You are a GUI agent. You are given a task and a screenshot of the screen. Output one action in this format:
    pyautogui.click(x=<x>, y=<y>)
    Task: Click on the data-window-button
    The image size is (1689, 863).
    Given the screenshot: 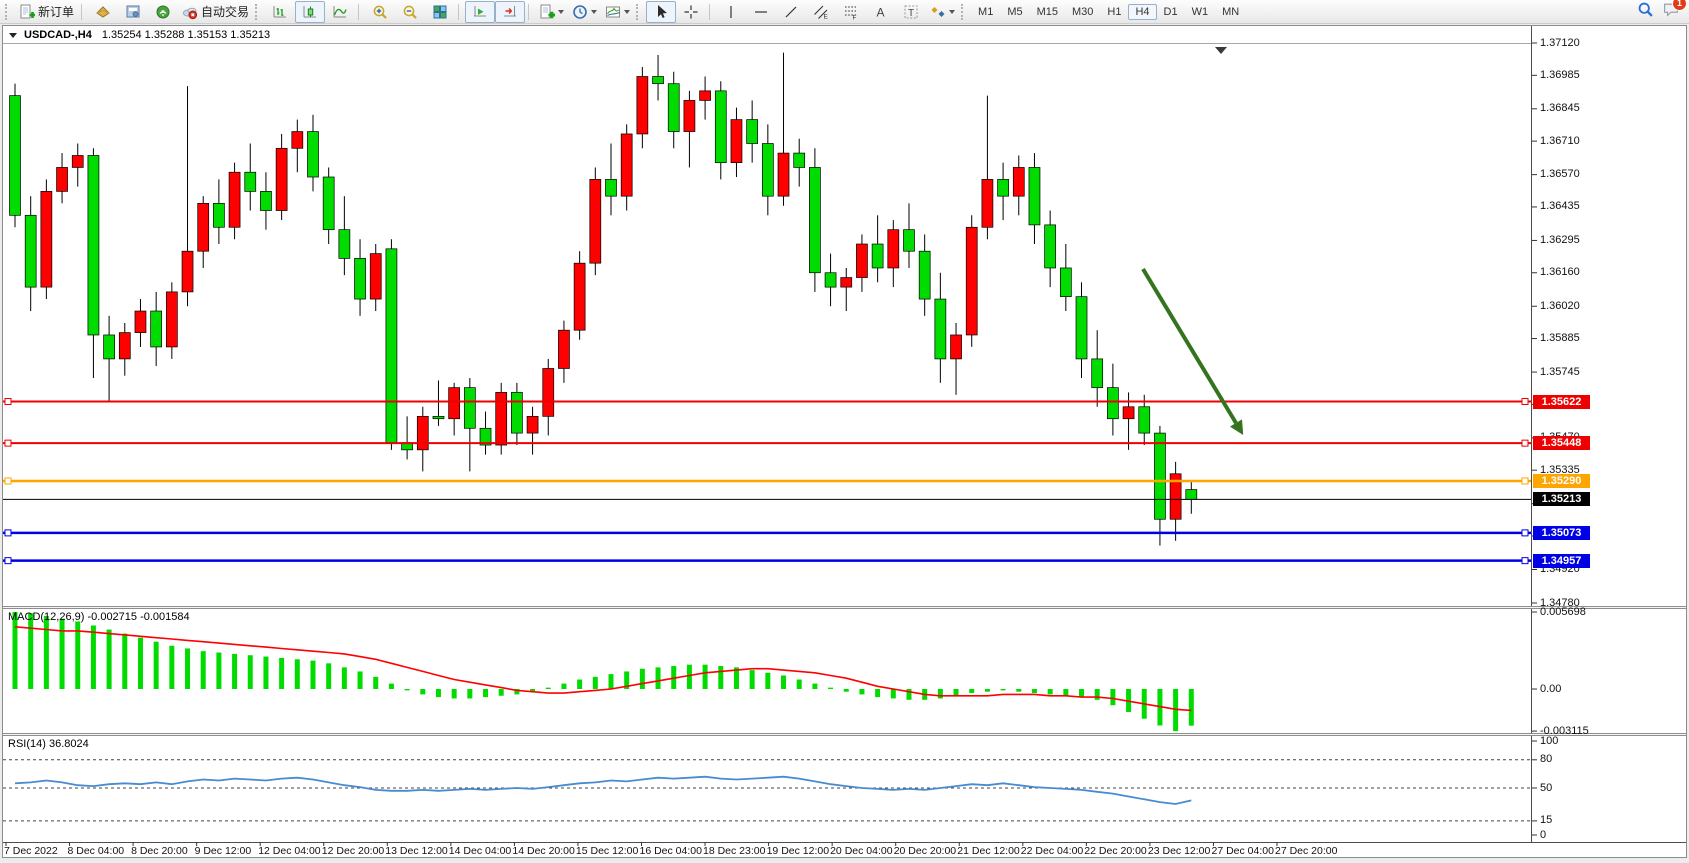 What is the action you would take?
    pyautogui.click(x=133, y=12)
    